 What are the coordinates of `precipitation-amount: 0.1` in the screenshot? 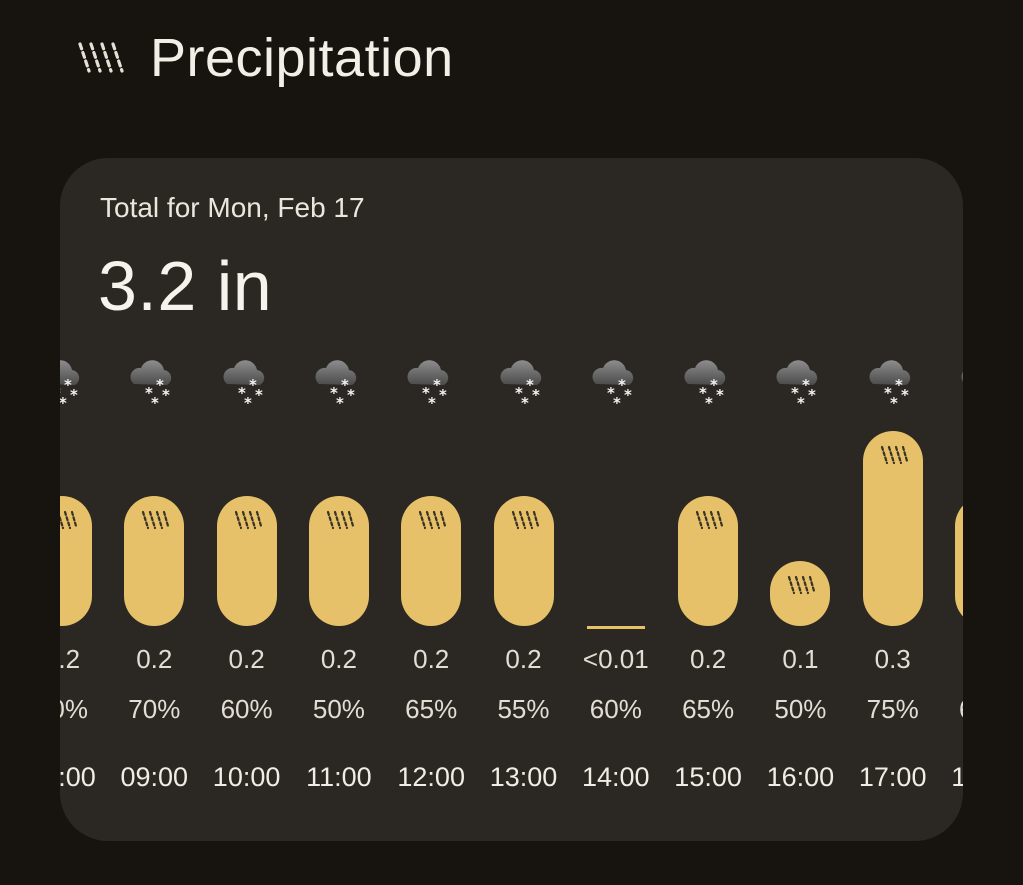 It's located at (800, 659).